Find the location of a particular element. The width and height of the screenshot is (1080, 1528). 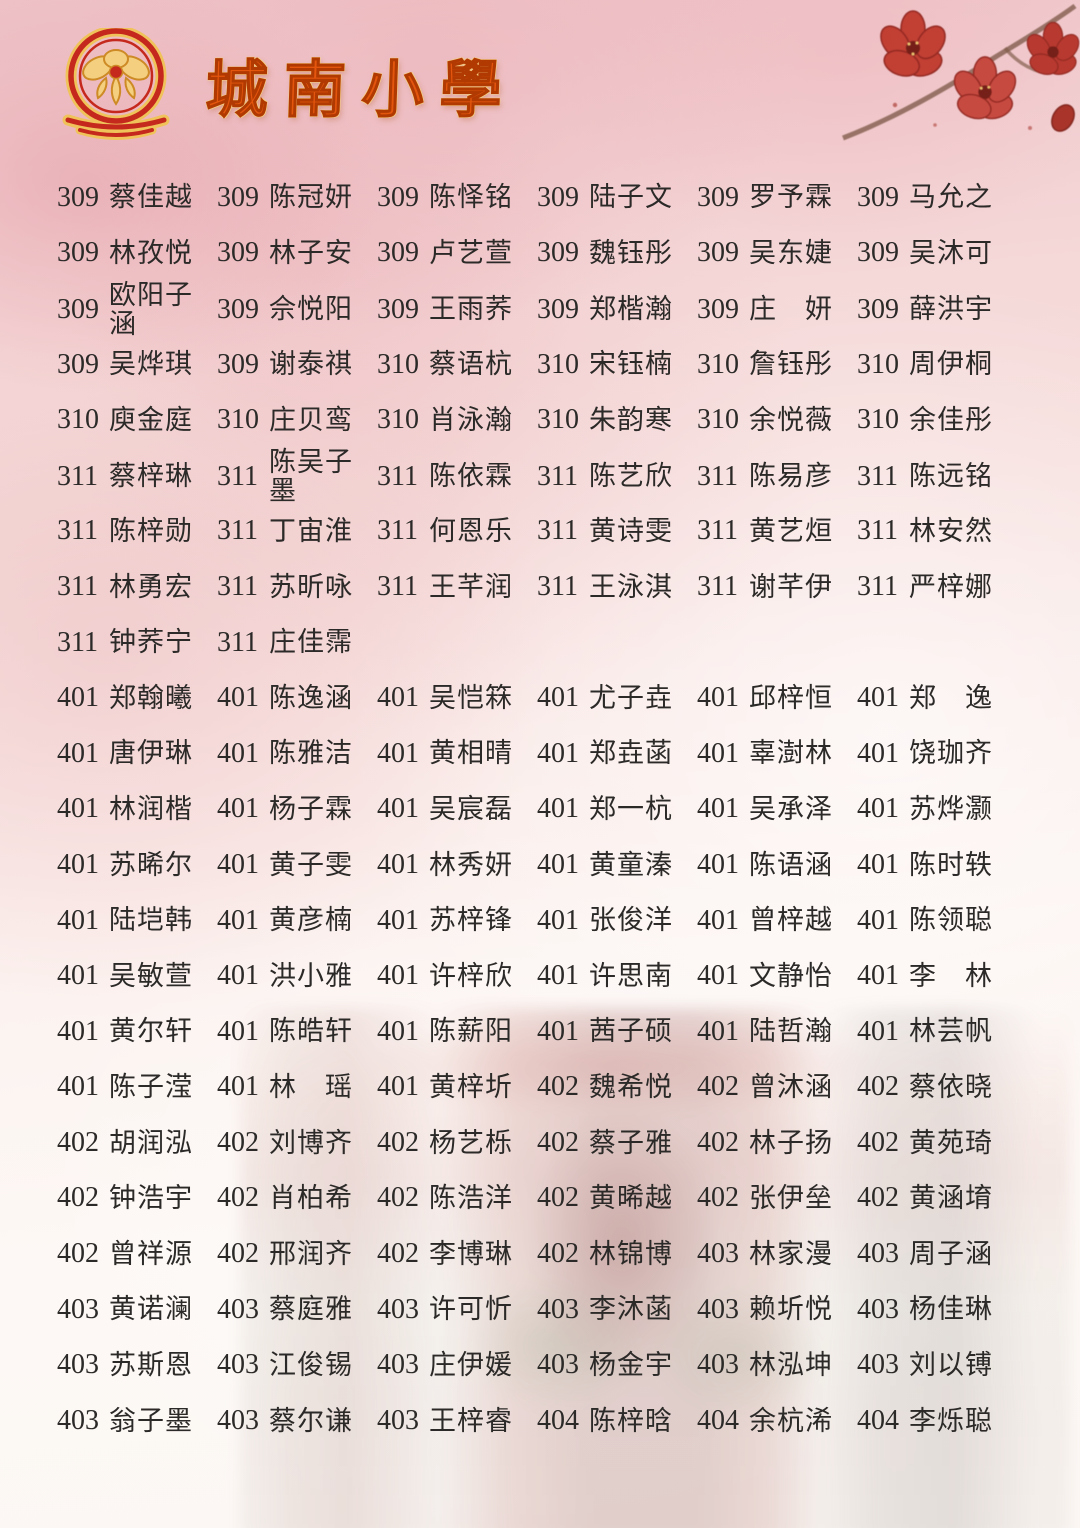

student-name: 杨佳琳 is located at coordinates (951, 1309).